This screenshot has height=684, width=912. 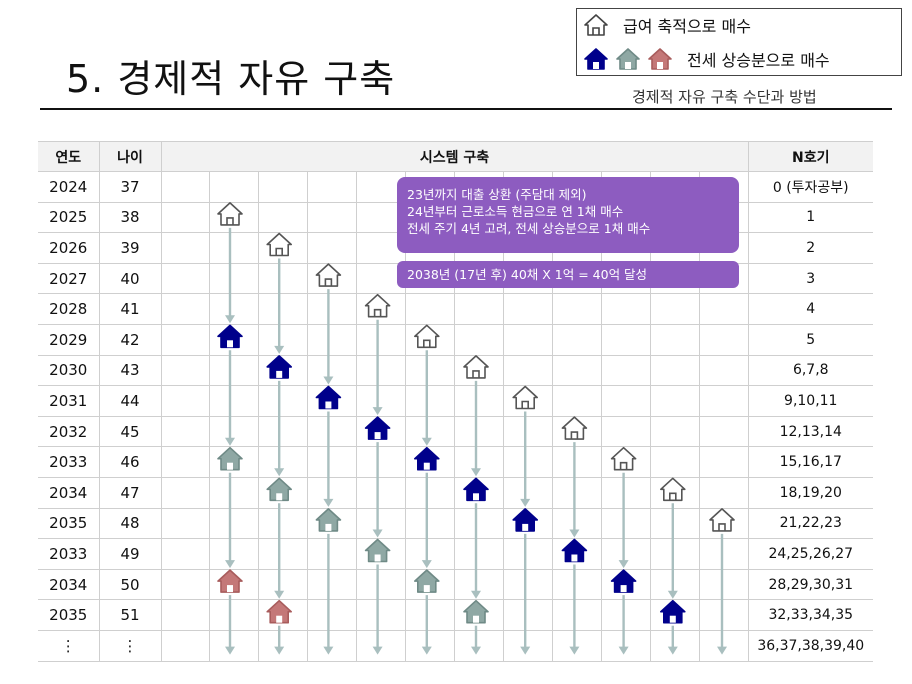 I want to click on cell-year: 2024, so click(x=69, y=187).